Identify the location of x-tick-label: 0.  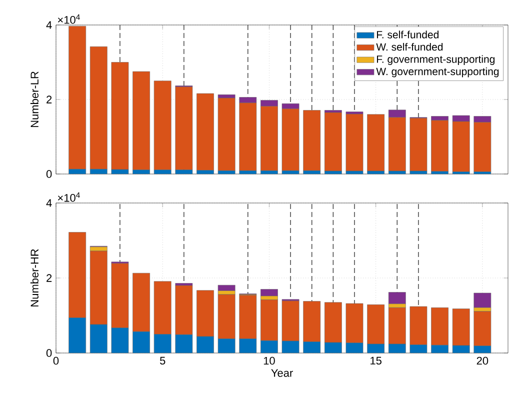
(56, 360).